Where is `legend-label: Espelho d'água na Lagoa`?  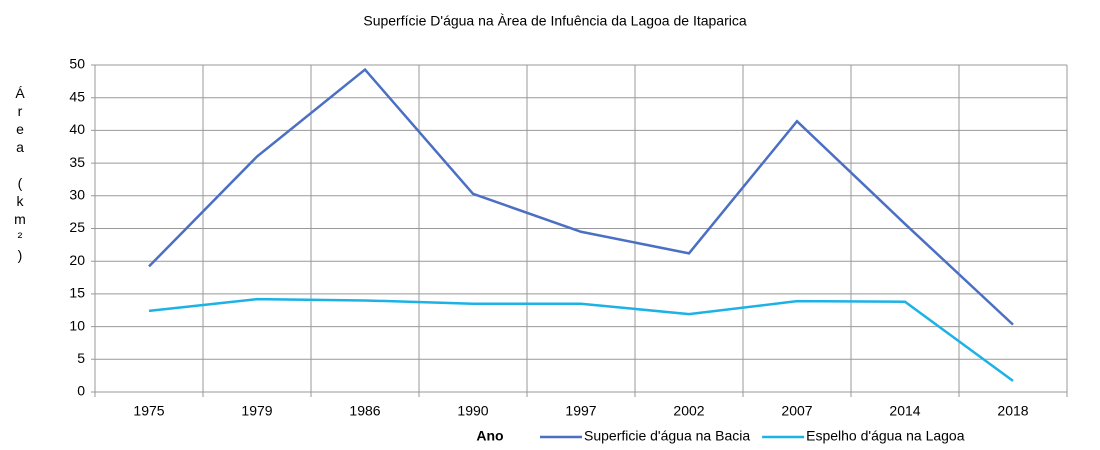 legend-label: Espelho d'água na Lagoa is located at coordinates (885, 436).